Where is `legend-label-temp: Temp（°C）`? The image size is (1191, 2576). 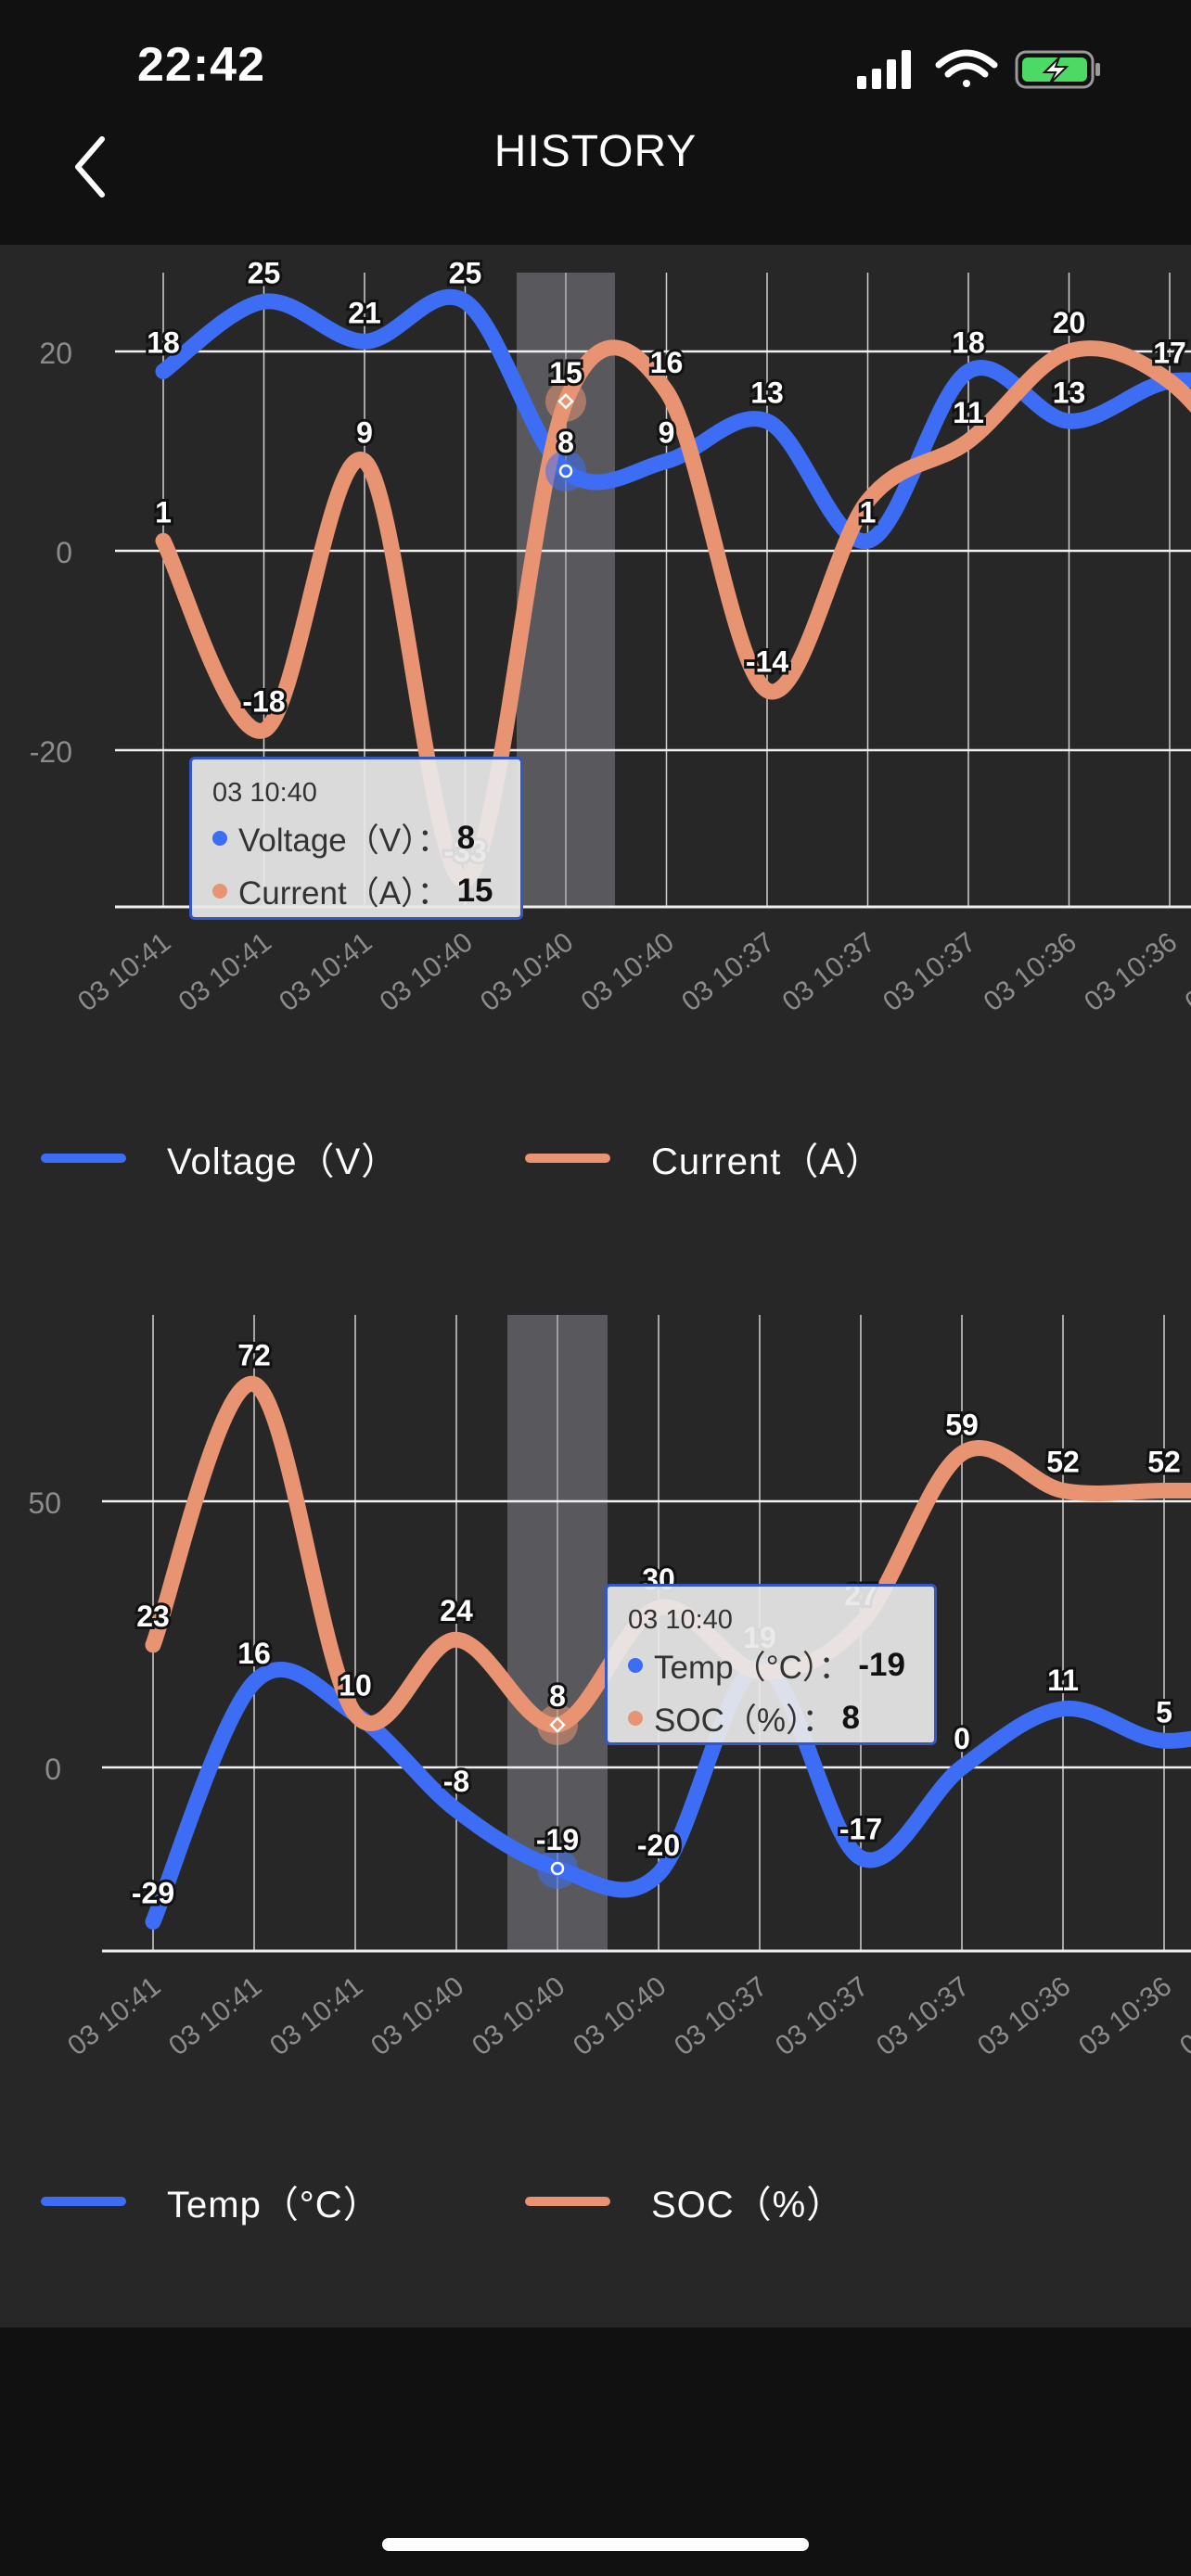
legend-label-temp: Temp（°C） is located at coordinates (274, 2205).